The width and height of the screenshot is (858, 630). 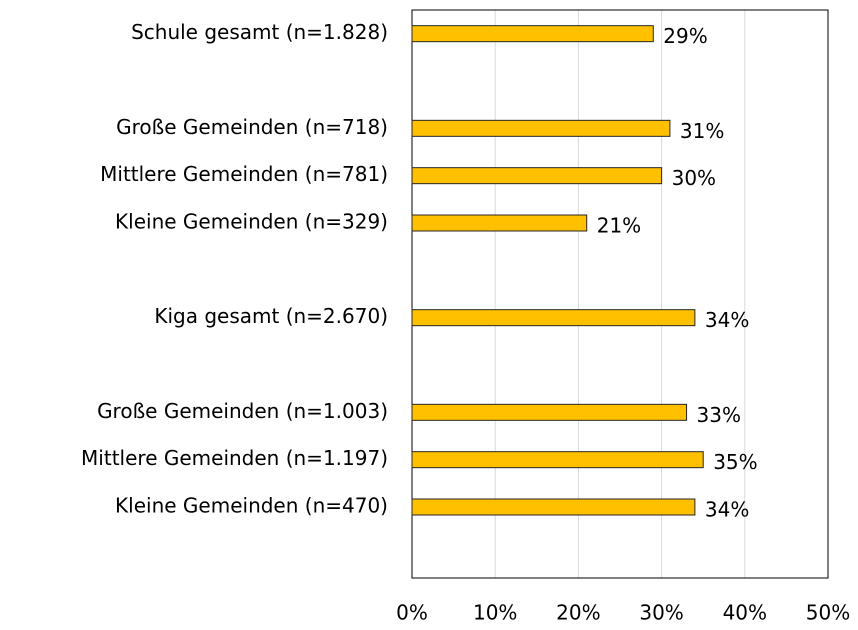 What do you see at coordinates (578, 613) in the screenshot?
I see `x-tick-label: 20%` at bounding box center [578, 613].